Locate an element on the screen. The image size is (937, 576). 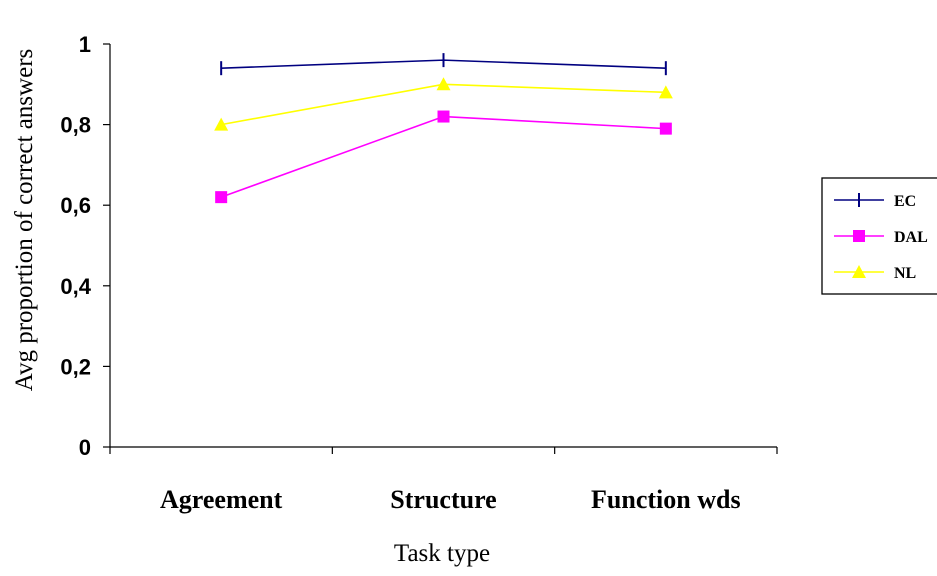
series-dal is located at coordinates (443, 157).